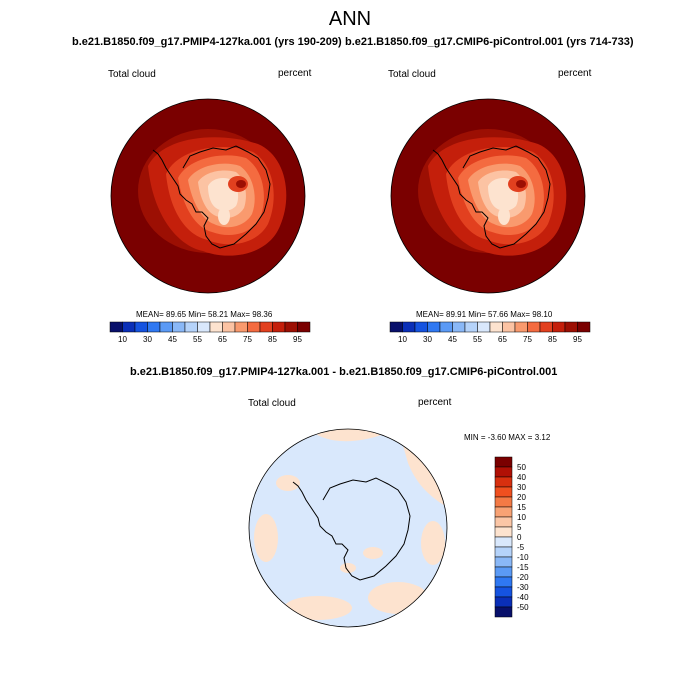  I want to click on main-title: ANN, so click(350, 19).